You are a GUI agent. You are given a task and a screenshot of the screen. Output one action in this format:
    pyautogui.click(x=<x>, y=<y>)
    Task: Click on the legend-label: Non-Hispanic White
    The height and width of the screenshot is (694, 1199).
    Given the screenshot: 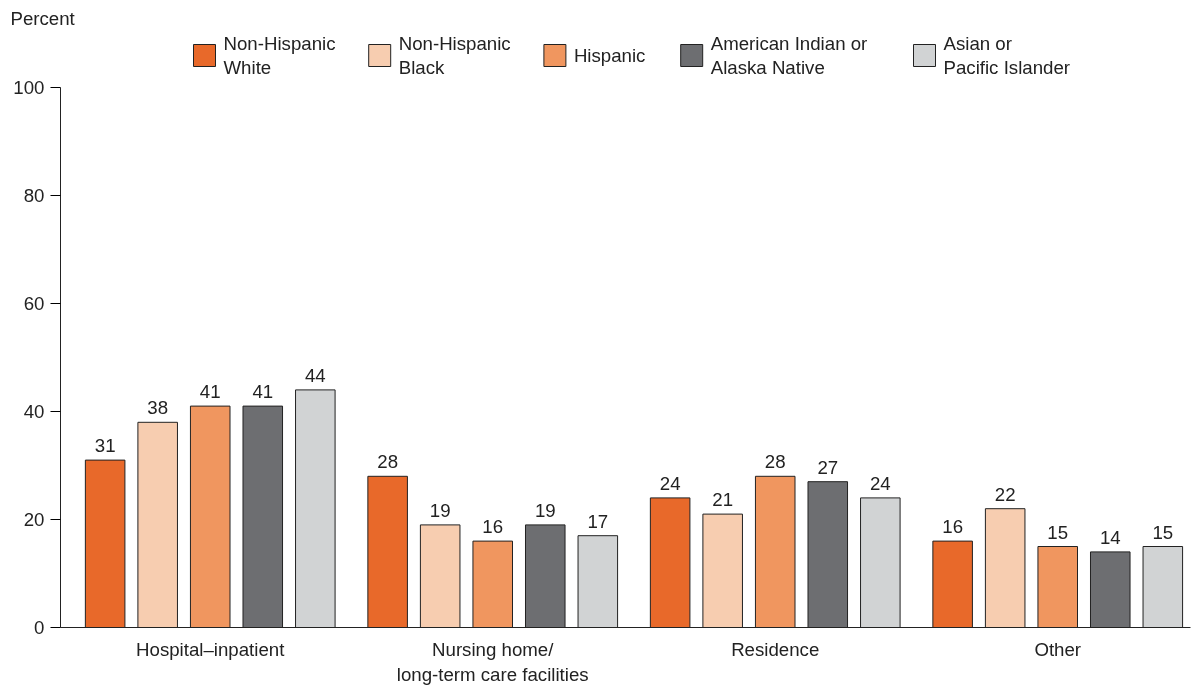 What is the action you would take?
    pyautogui.click(x=279, y=55)
    